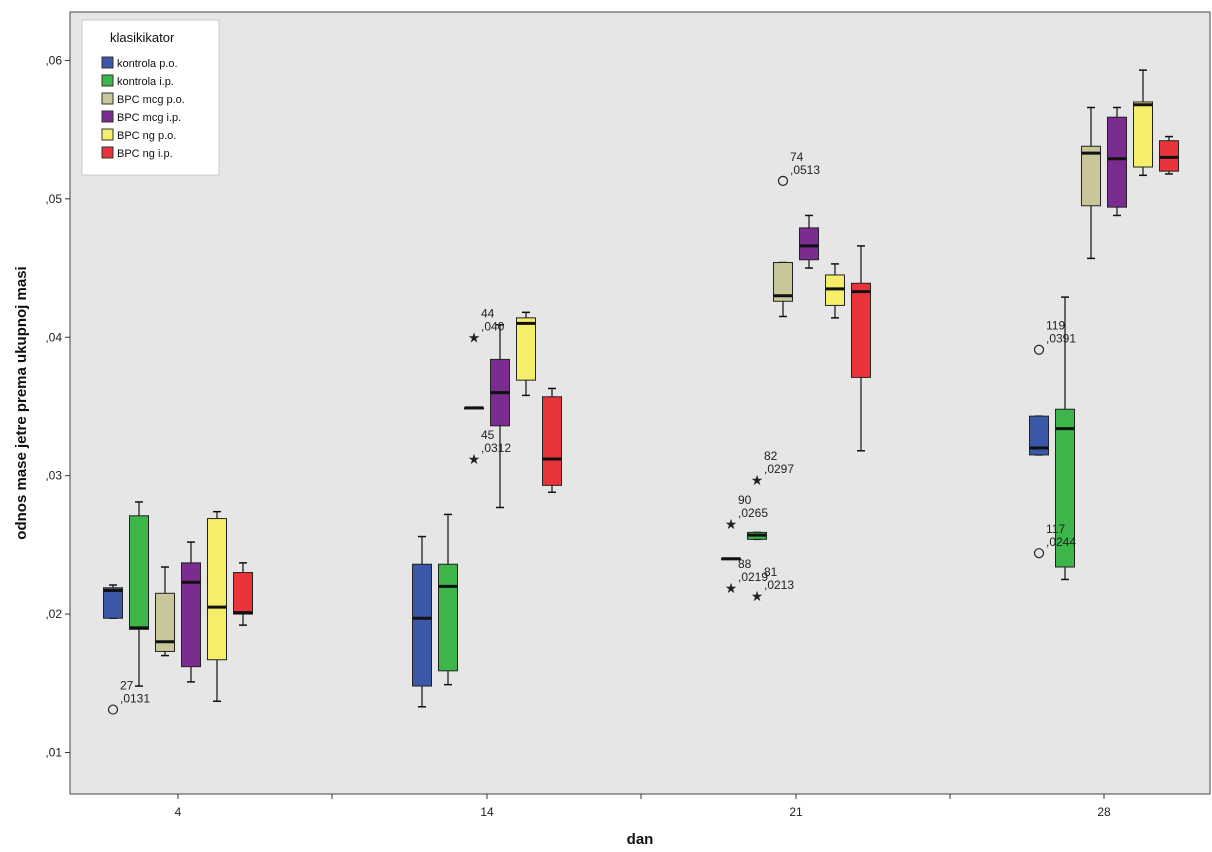 This screenshot has height=852, width=1212. I want to click on outlier-27: 27,0131, so click(128, 697).